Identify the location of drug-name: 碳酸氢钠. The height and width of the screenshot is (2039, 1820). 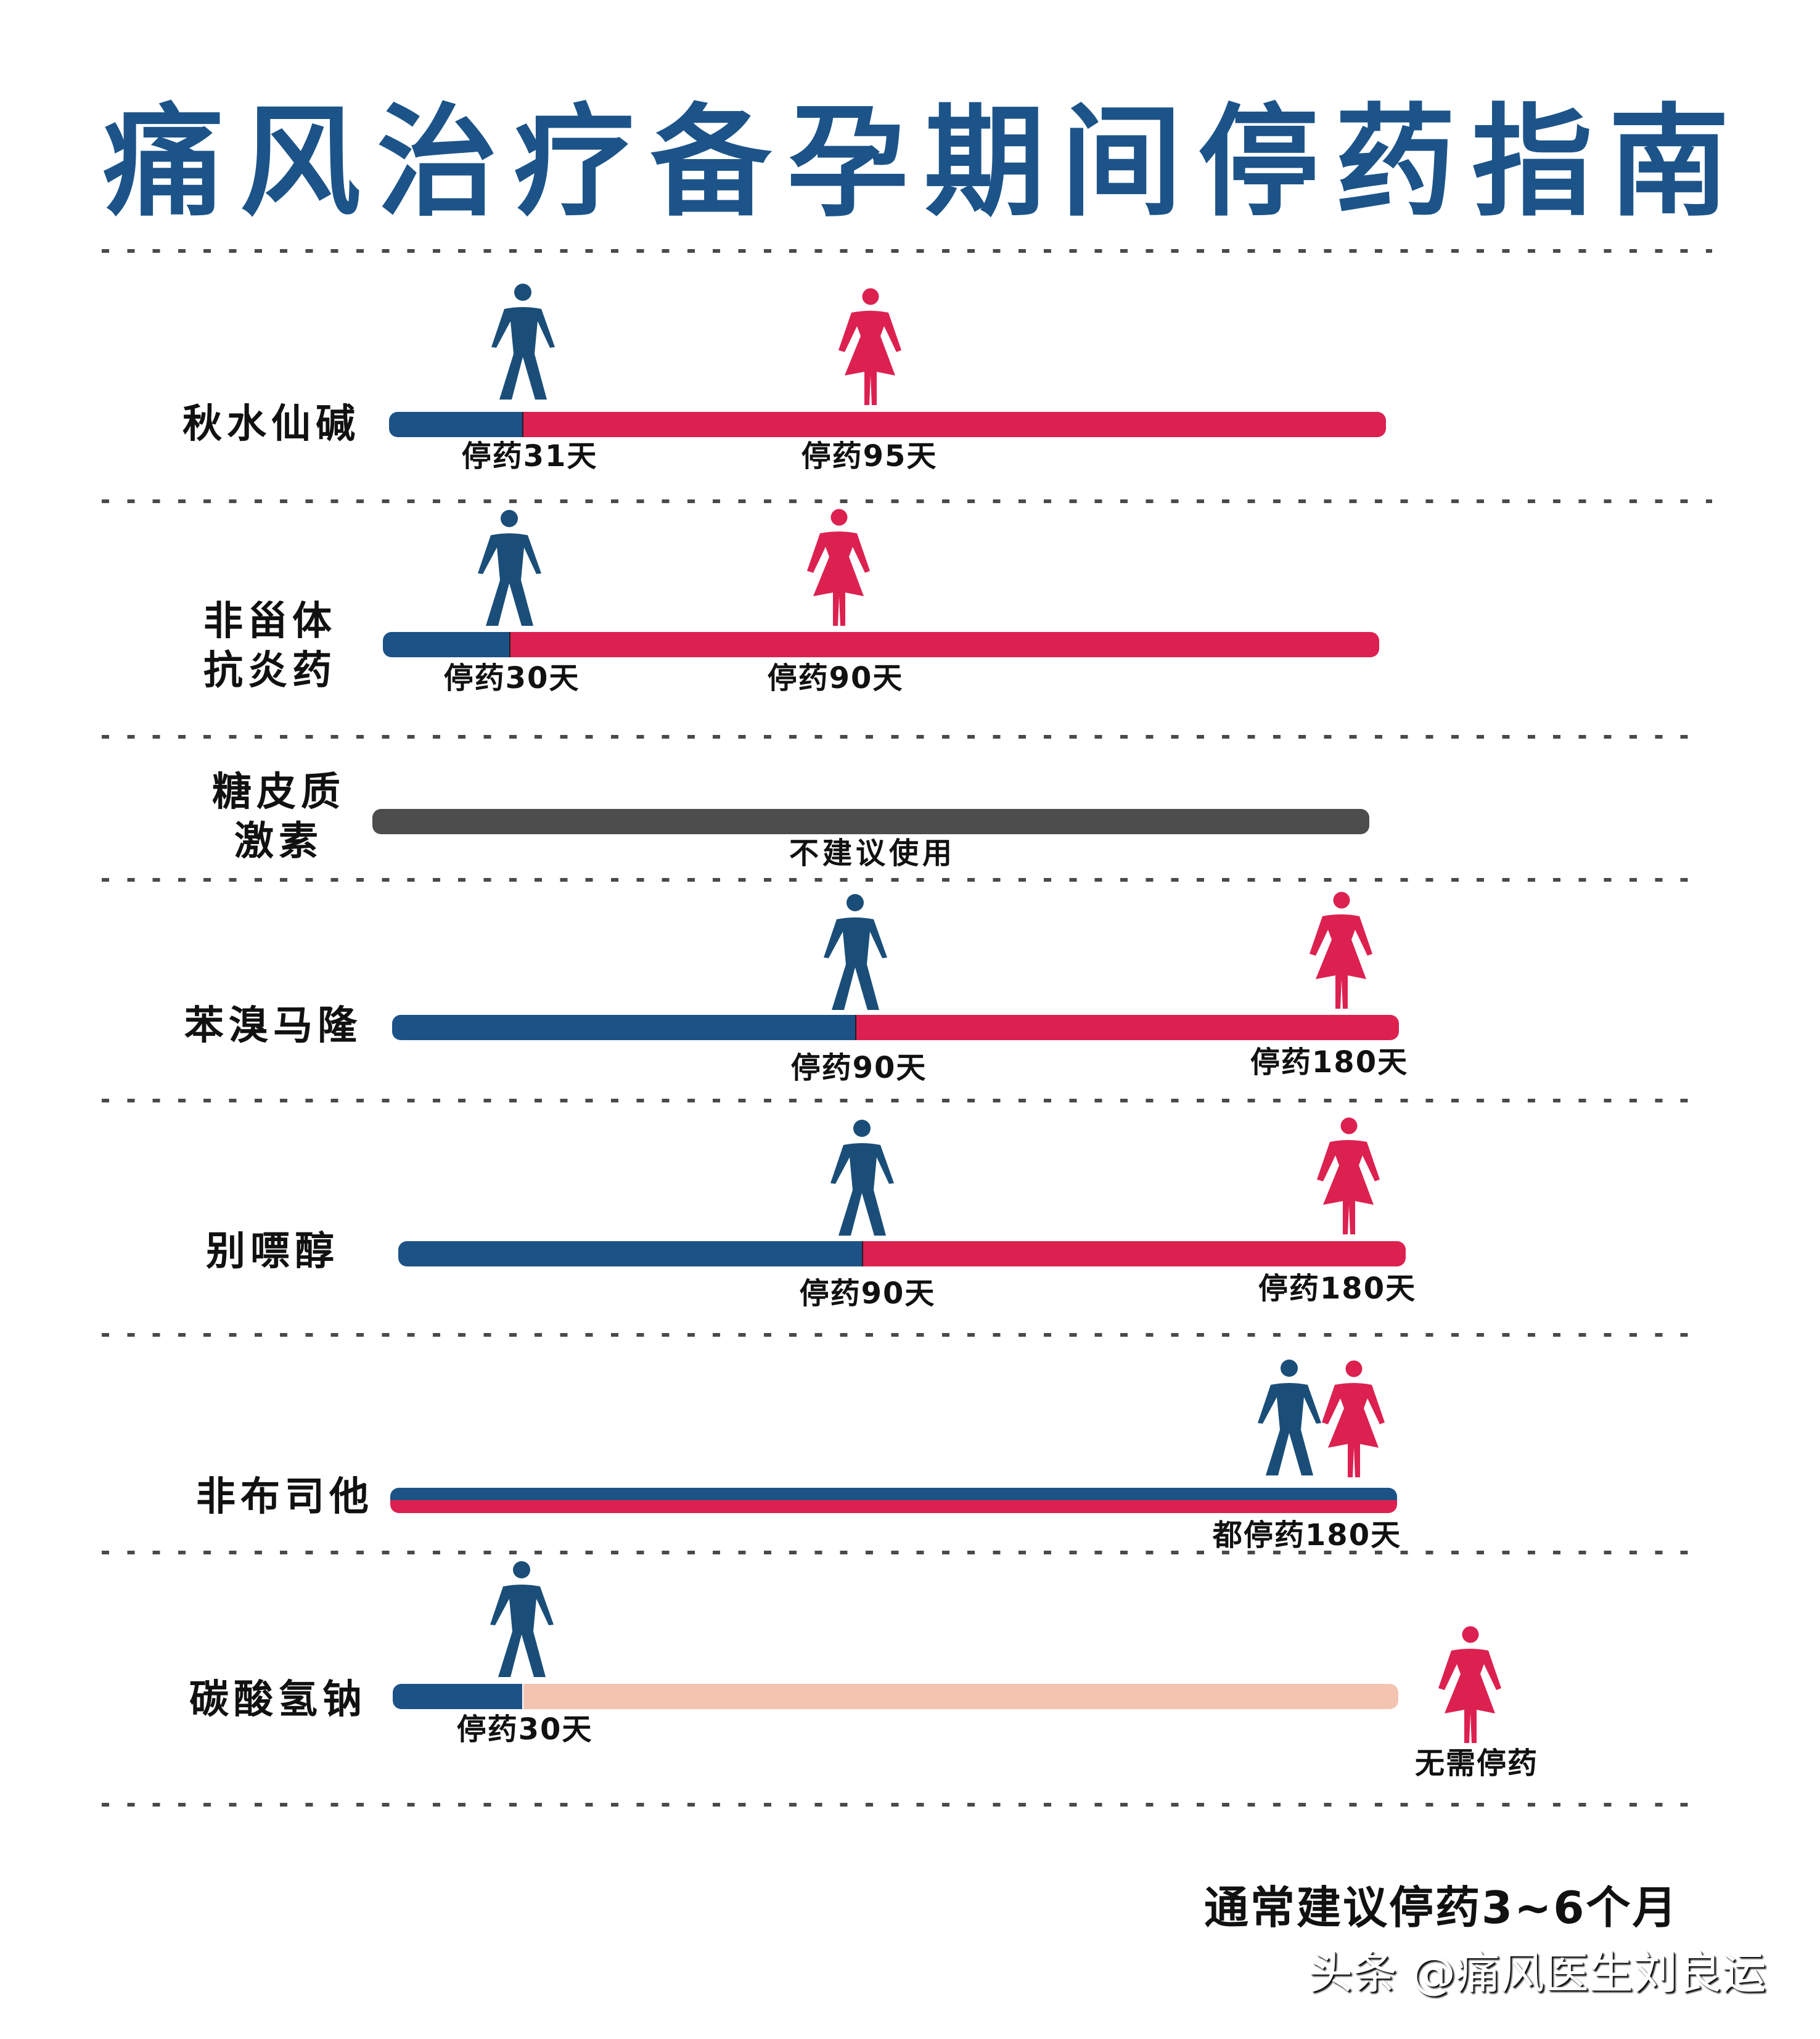
(278, 1700).